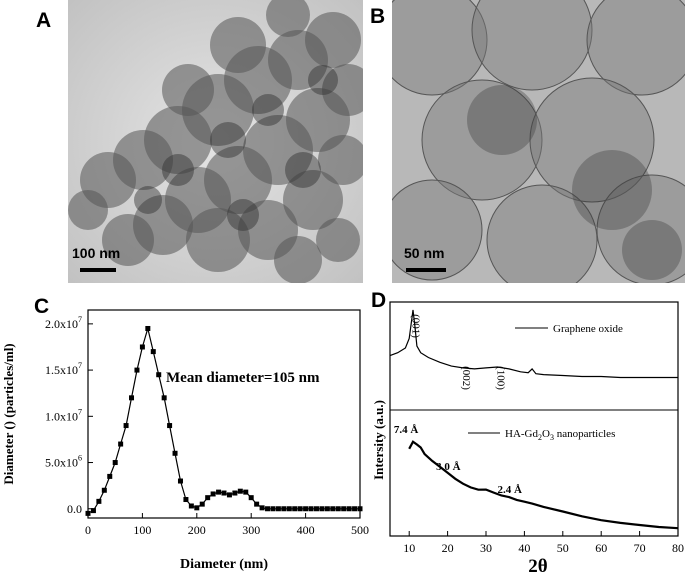 This screenshot has height=576, width=685. What do you see at coordinates (601, 548) in the screenshot?
I see `chart-d-x-tick-label: 60` at bounding box center [601, 548].